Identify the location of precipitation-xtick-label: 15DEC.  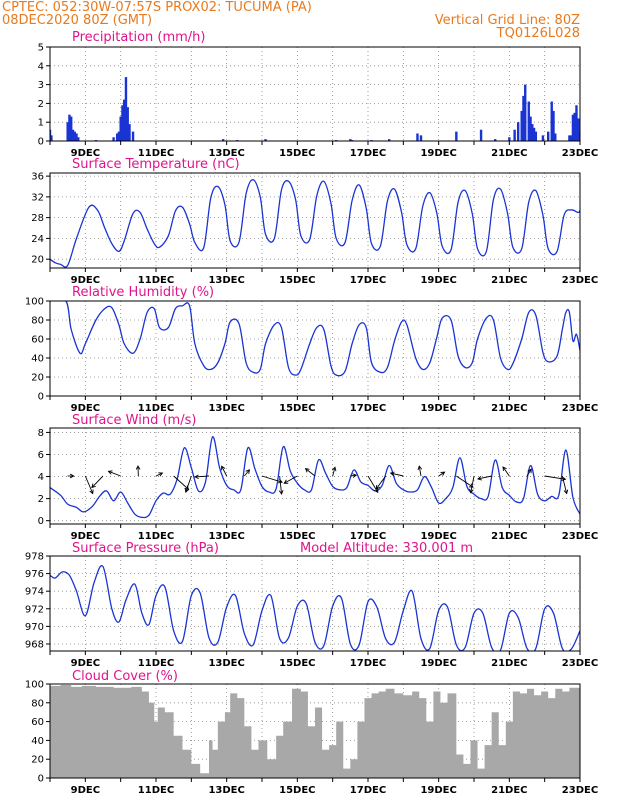
(297, 153).